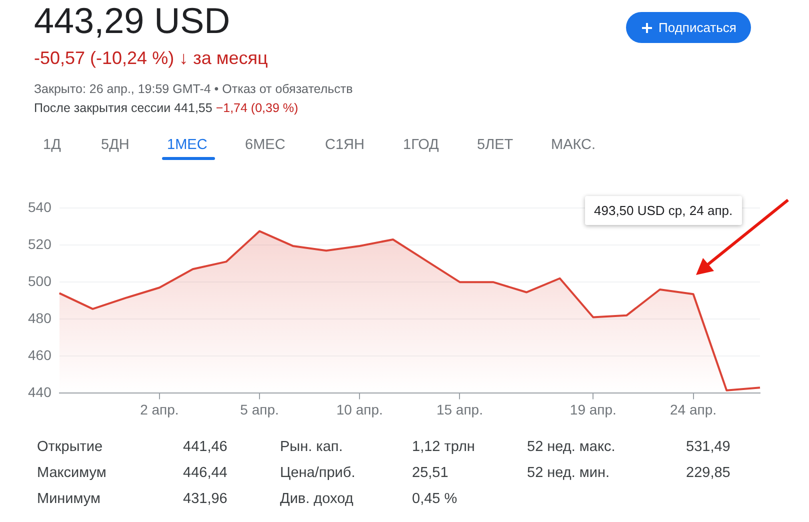  What do you see at coordinates (132, 21) in the screenshot?
I see `chart-title: 443,29 USD` at bounding box center [132, 21].